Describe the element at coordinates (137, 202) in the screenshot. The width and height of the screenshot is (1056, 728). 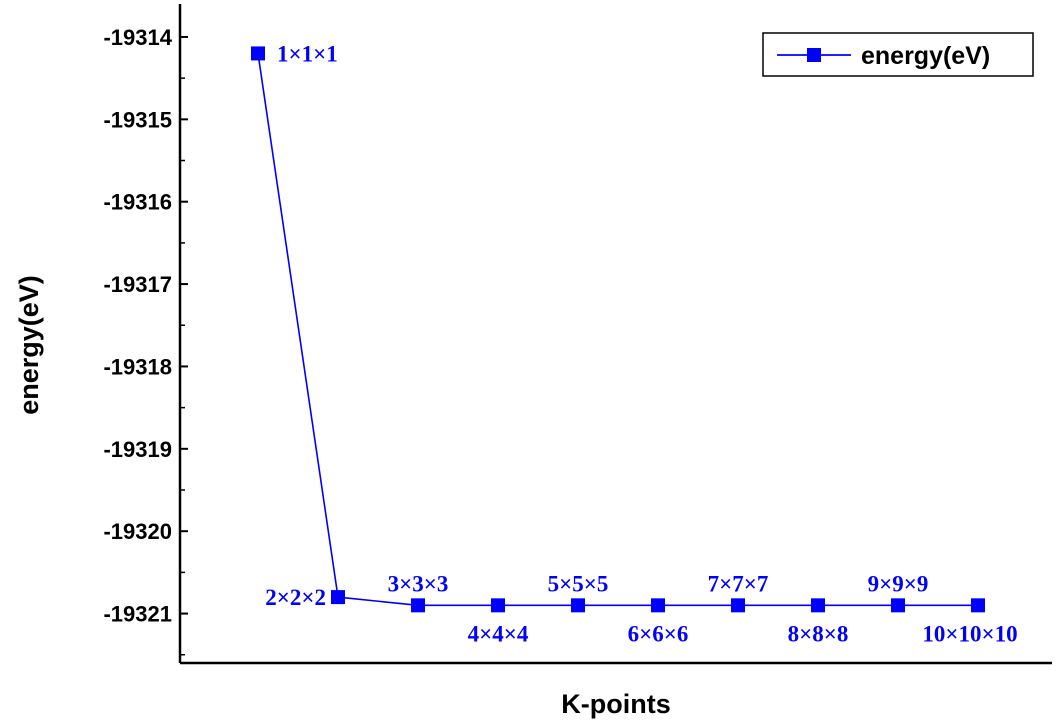
I see `y-tick-label: -19316` at that location.